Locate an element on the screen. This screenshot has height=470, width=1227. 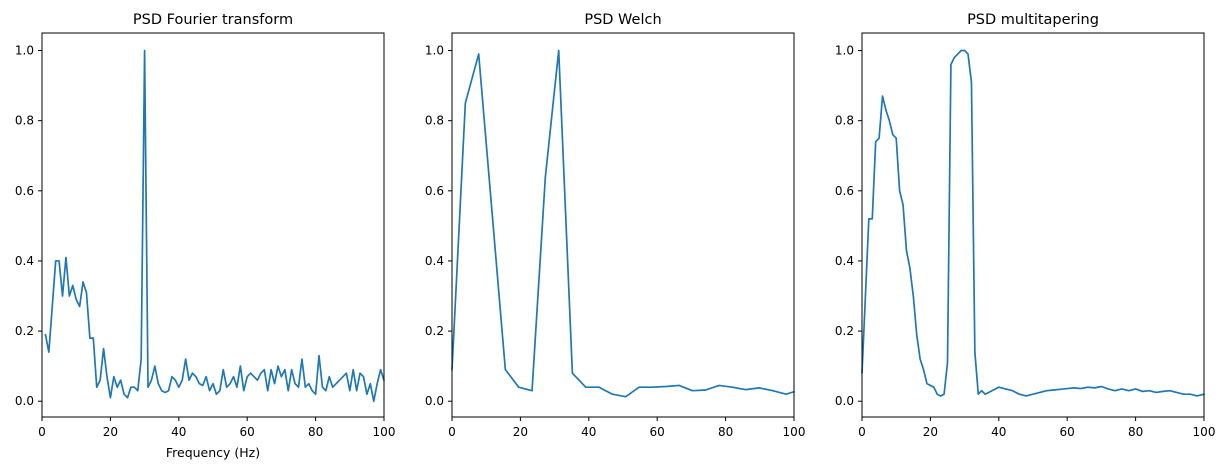
chart-title: PSD Fourier transform is located at coordinates (213, 20).